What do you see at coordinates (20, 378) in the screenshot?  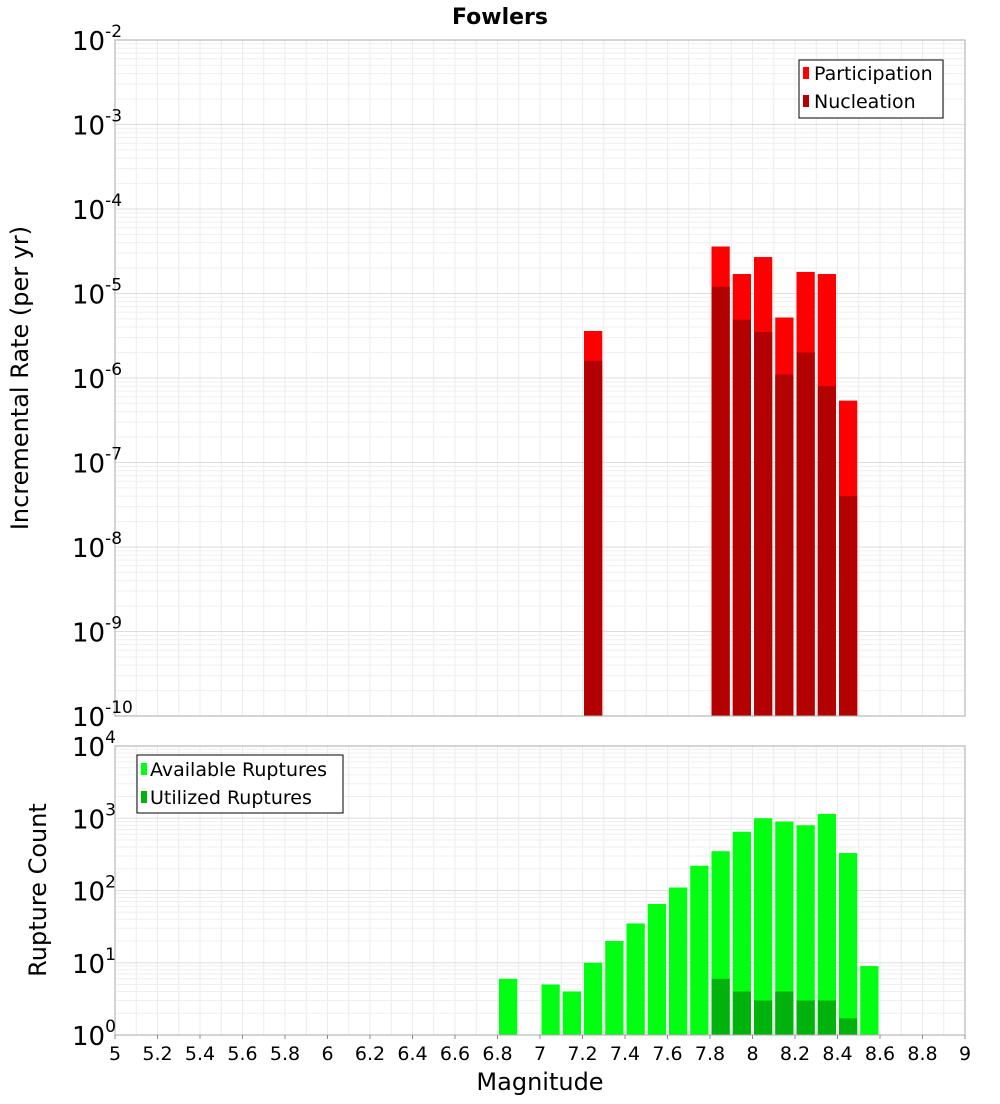 I see `top-y-axis-label: Incremental Rate (per yr)` at bounding box center [20, 378].